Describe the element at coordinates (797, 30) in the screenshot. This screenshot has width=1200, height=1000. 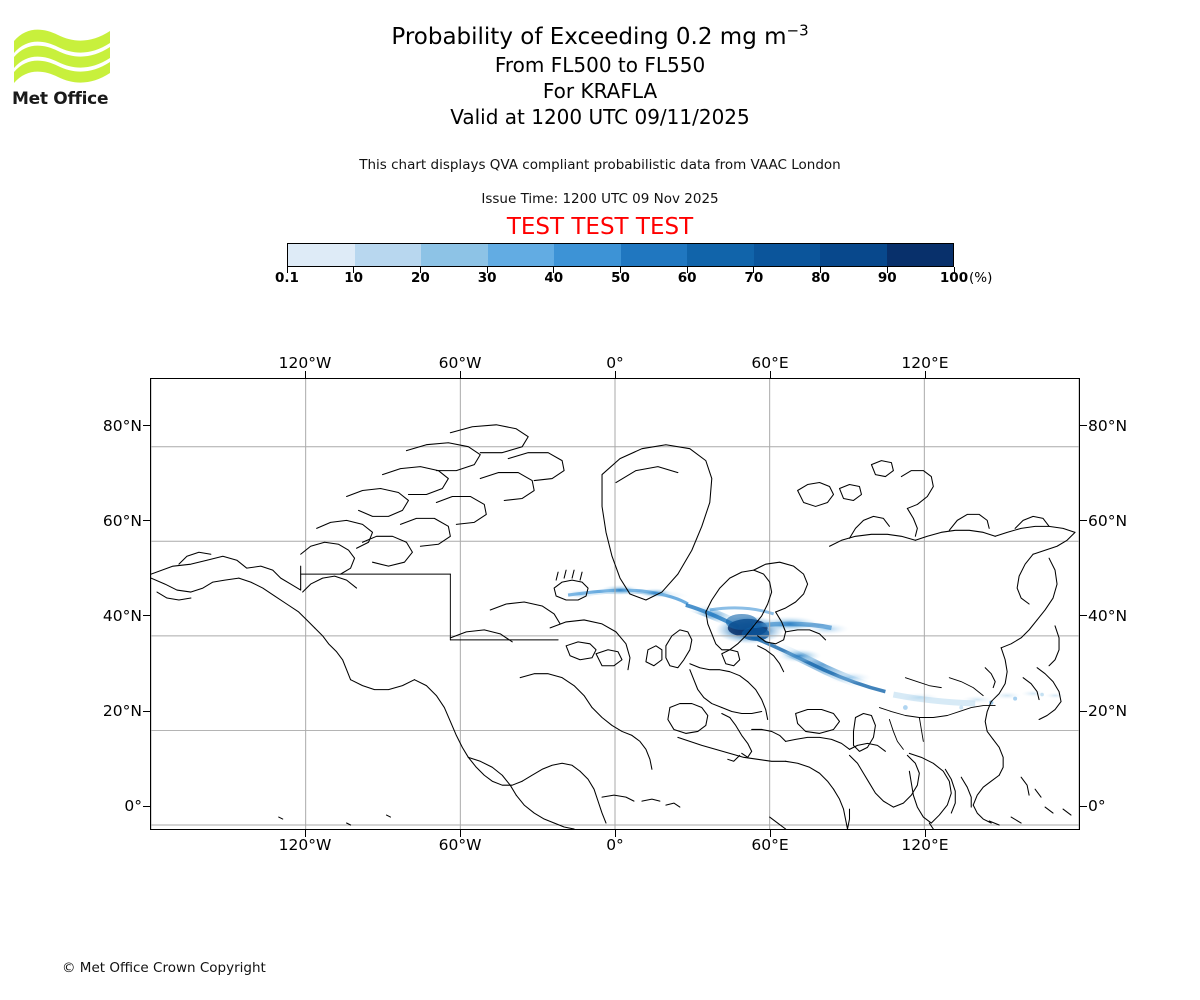
I see `title-exponent: −3` at that location.